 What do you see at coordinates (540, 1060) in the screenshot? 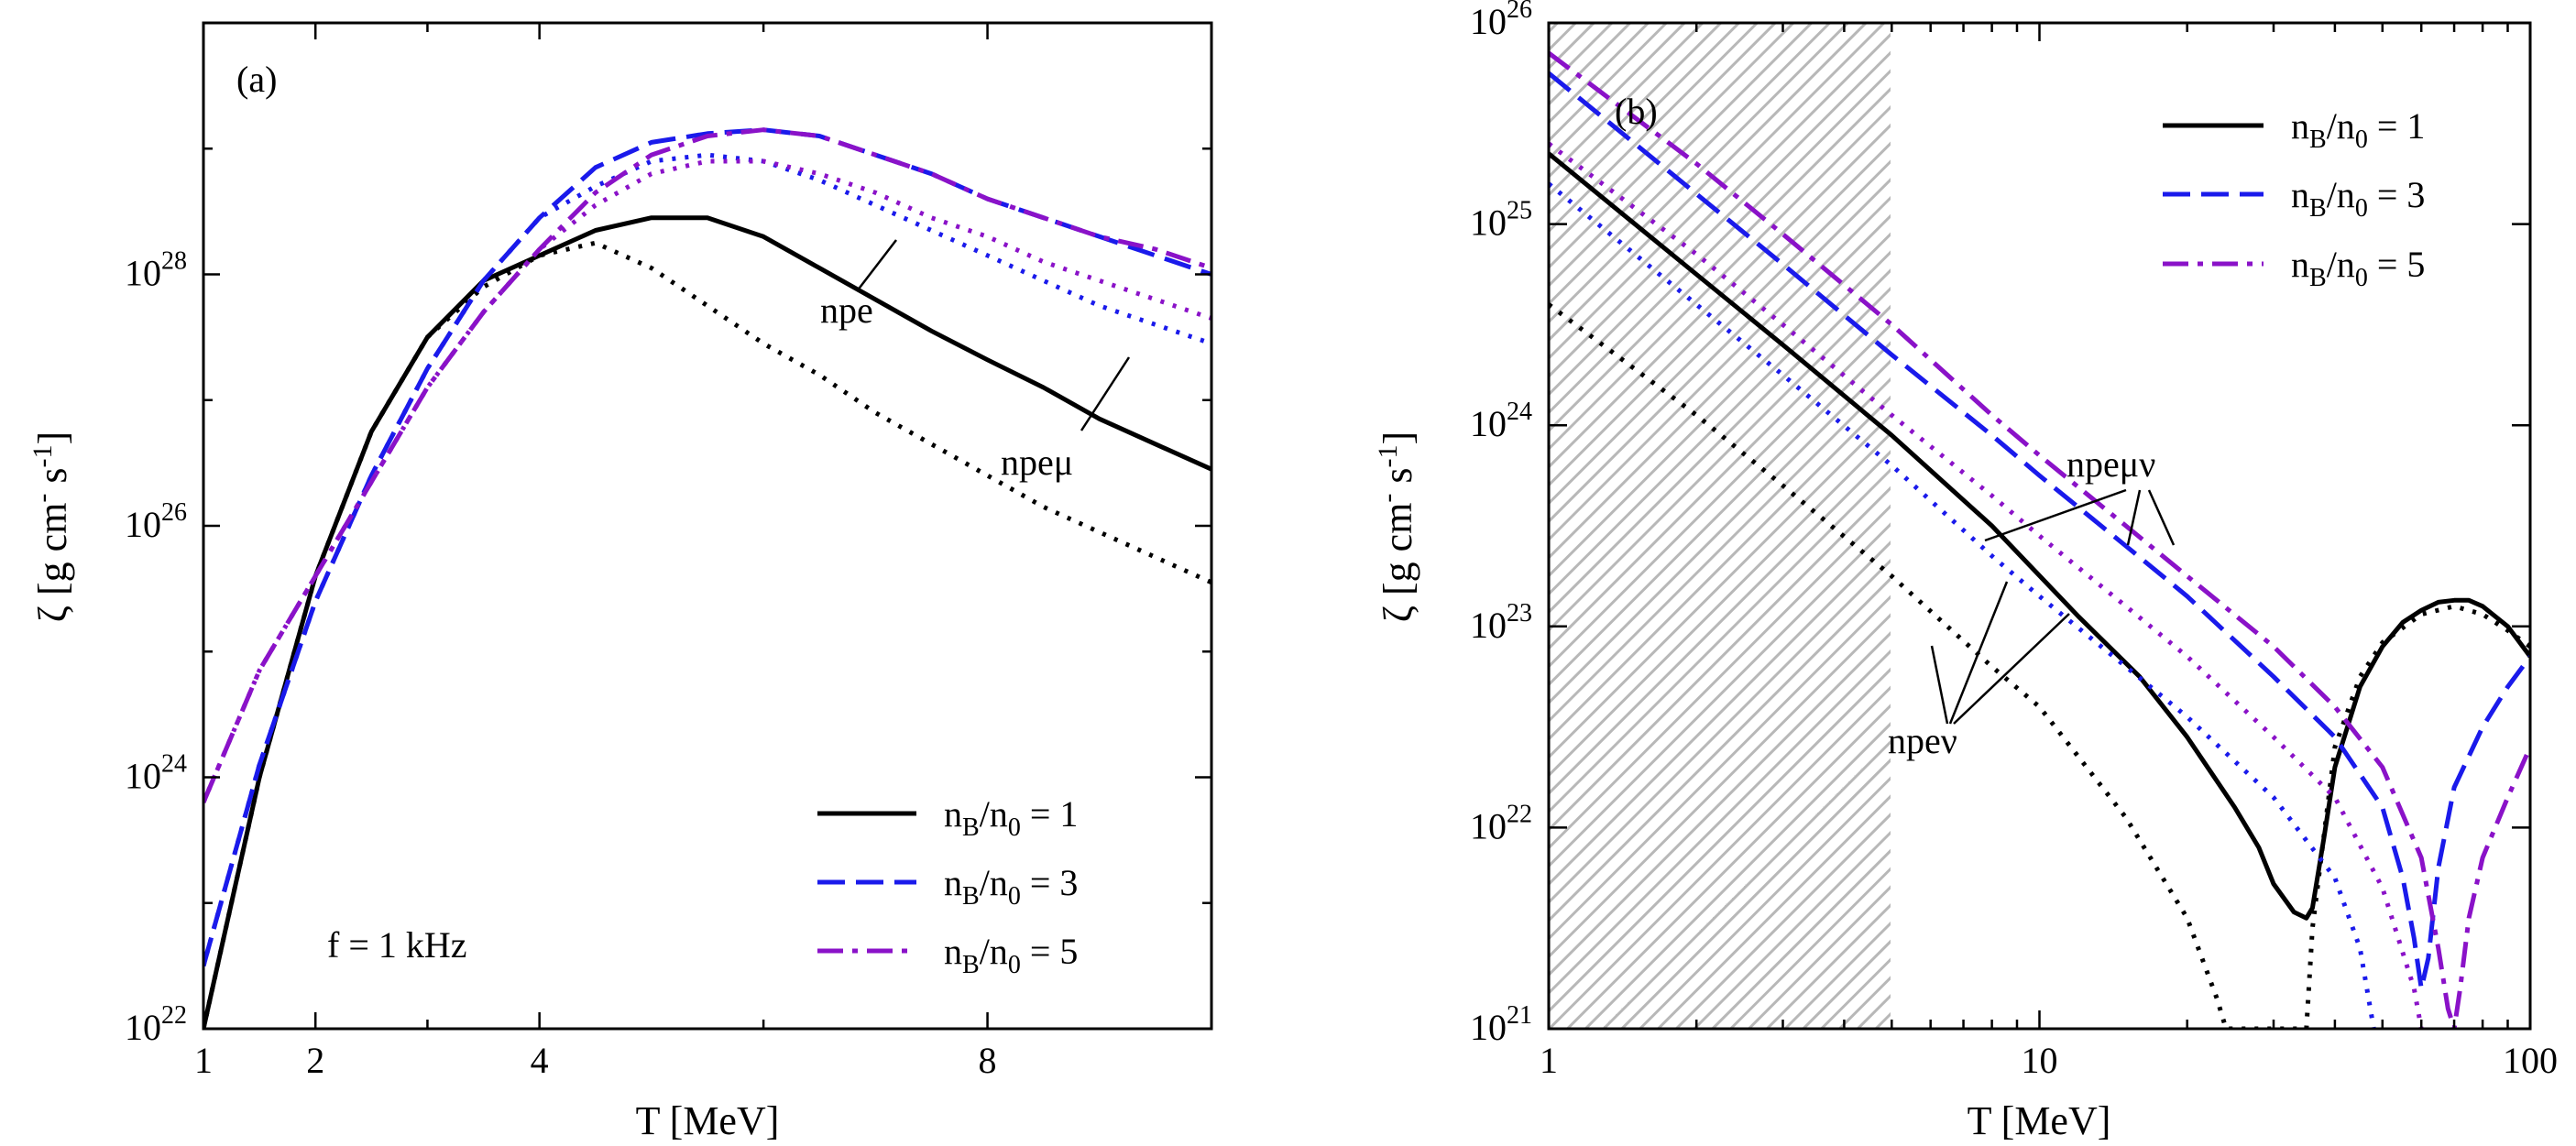
I see `panel-a-xtick-label: 4` at bounding box center [540, 1060].